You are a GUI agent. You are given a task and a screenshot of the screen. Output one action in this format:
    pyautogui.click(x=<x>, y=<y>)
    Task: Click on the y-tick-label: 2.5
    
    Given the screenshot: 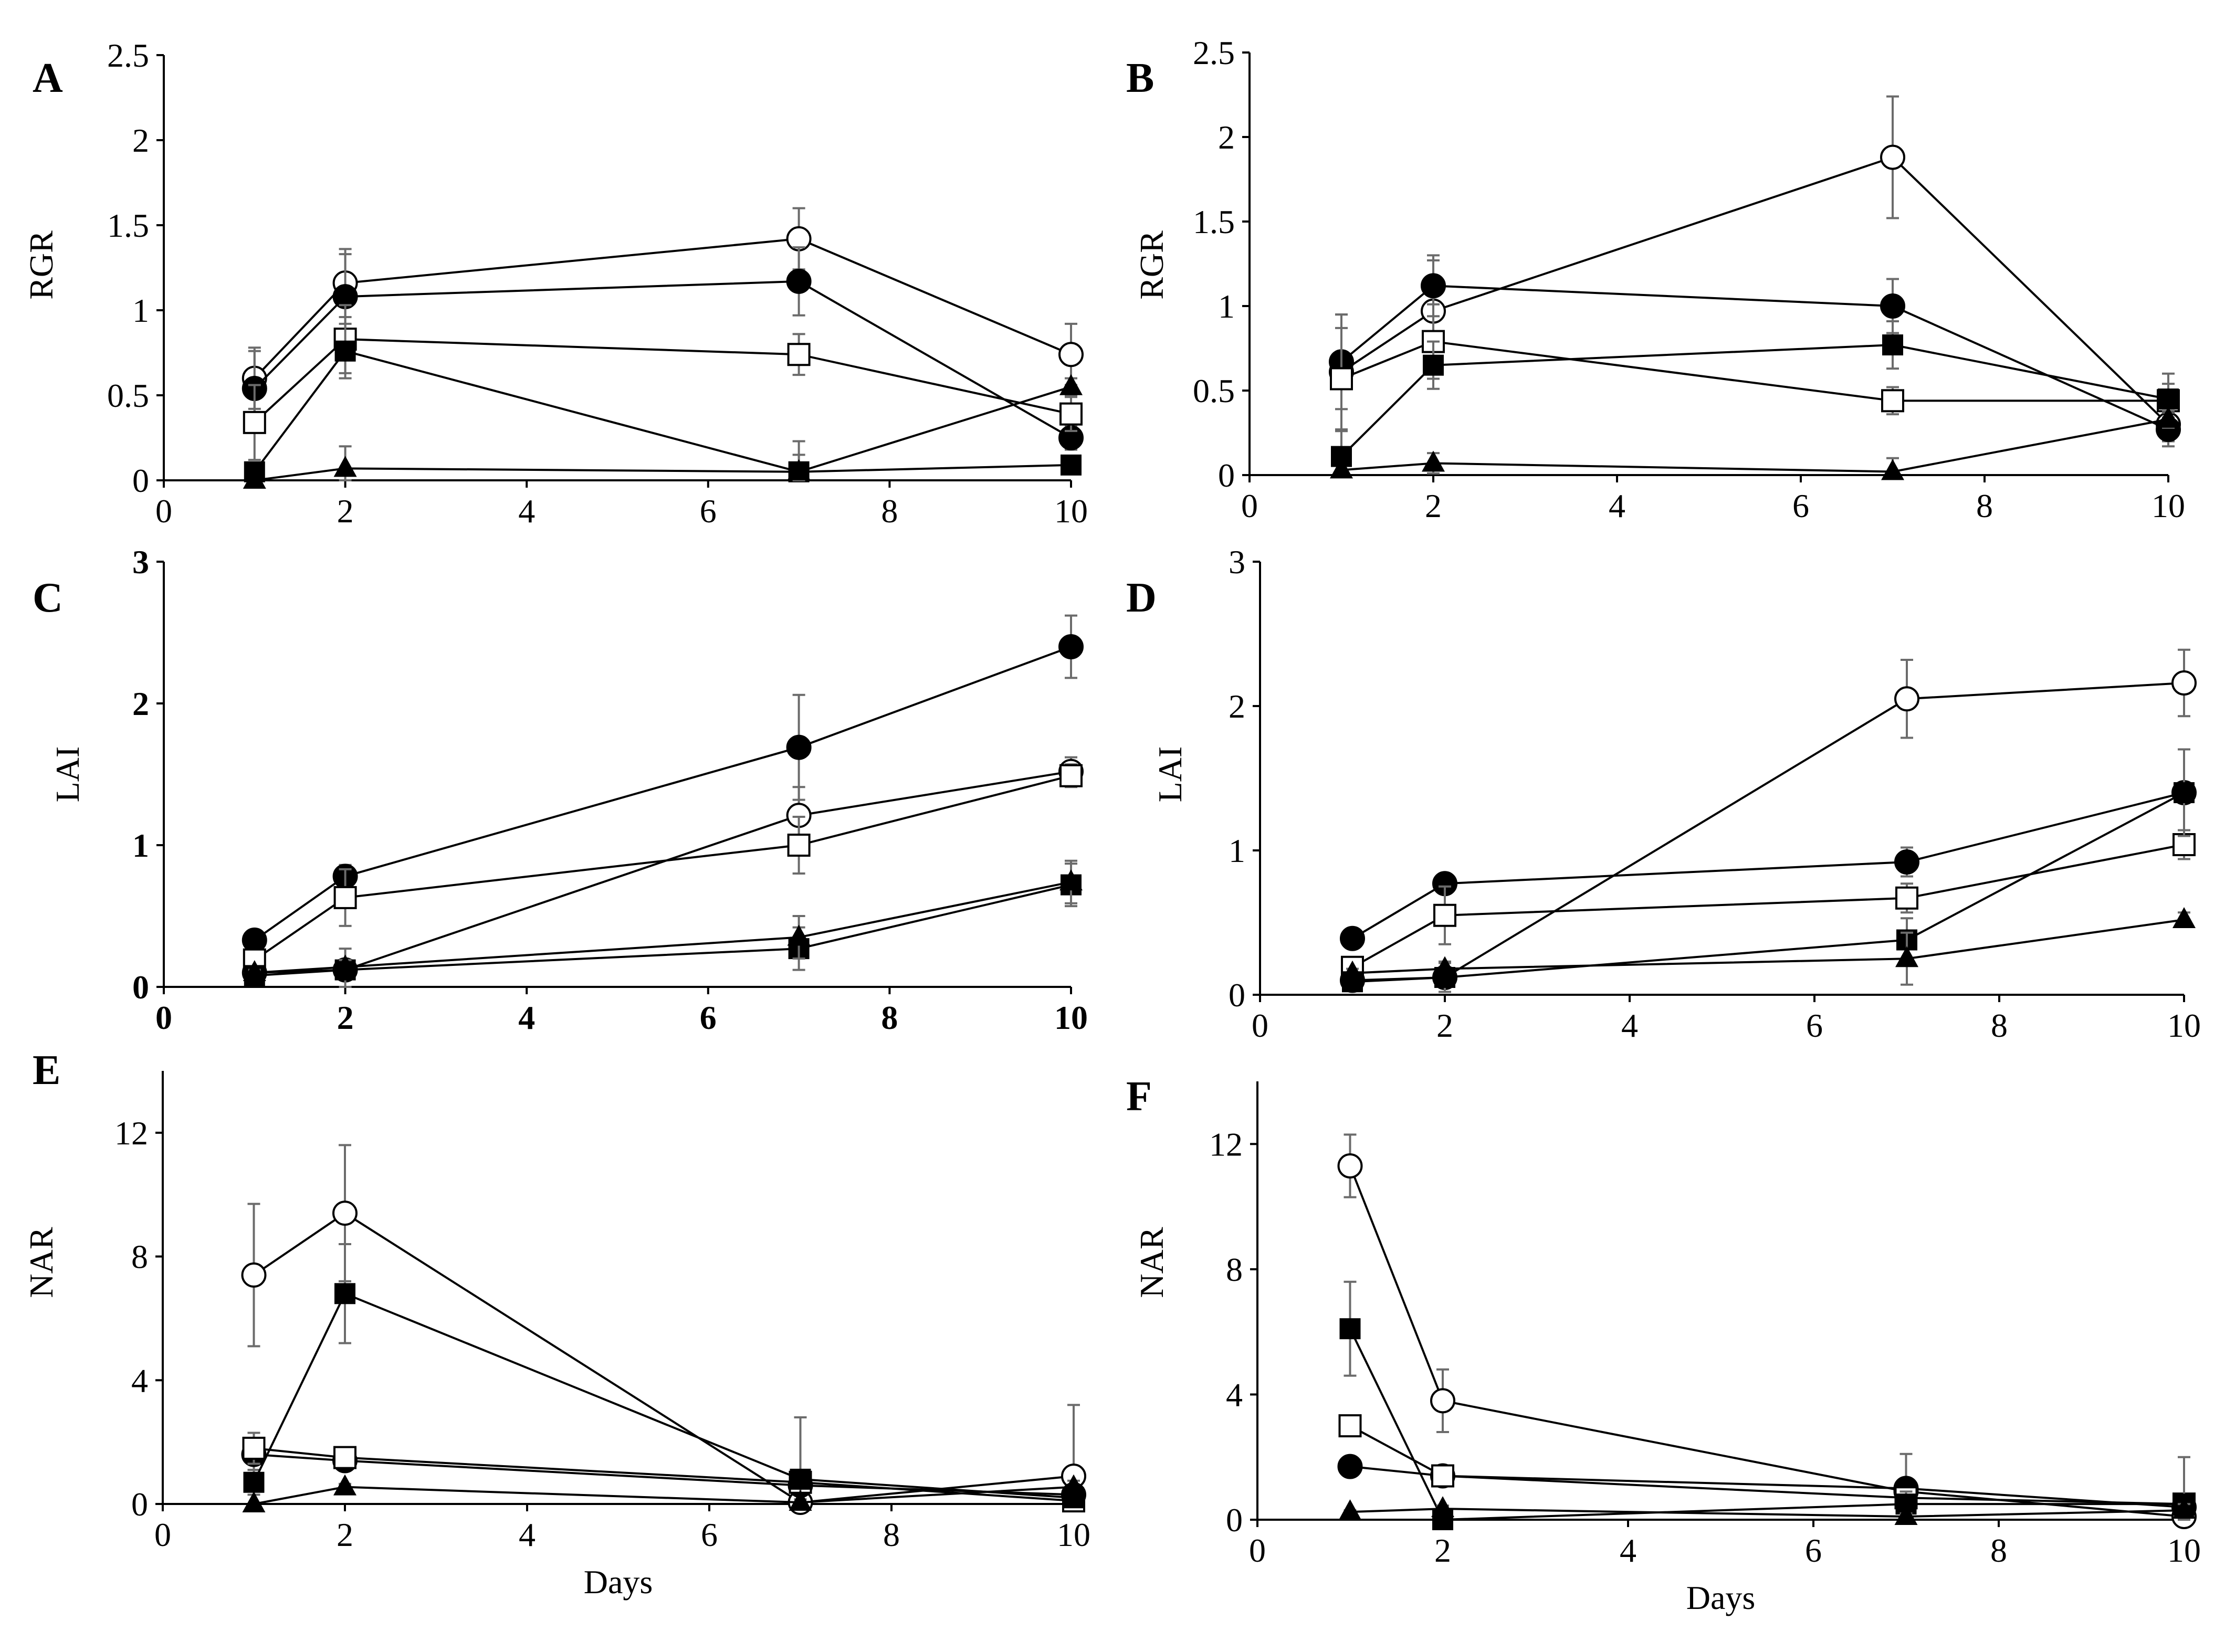 What is the action you would take?
    pyautogui.click(x=1214, y=53)
    